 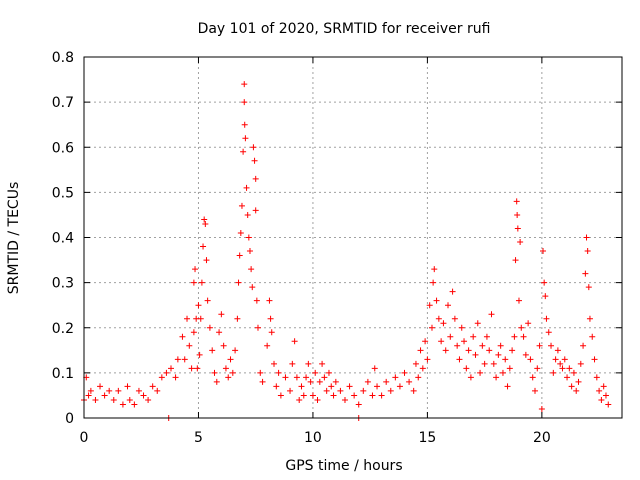 I want to click on y-tick-label: 0.3, so click(x=63, y=284).